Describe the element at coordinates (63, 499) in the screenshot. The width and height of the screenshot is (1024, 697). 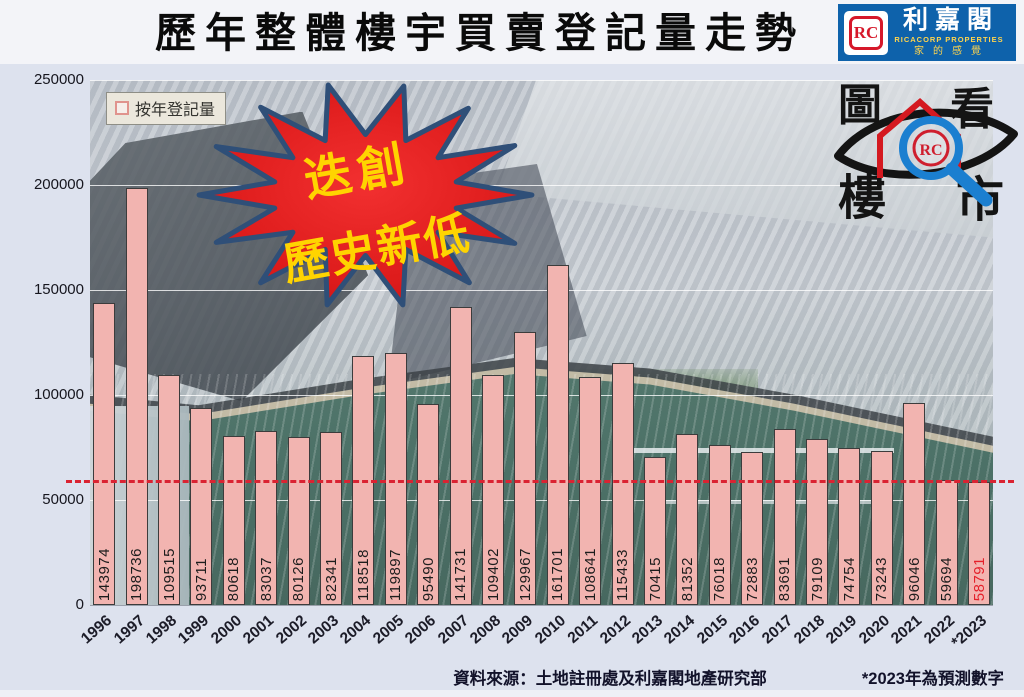
I see `y-axis-tick-label: 50000` at that location.